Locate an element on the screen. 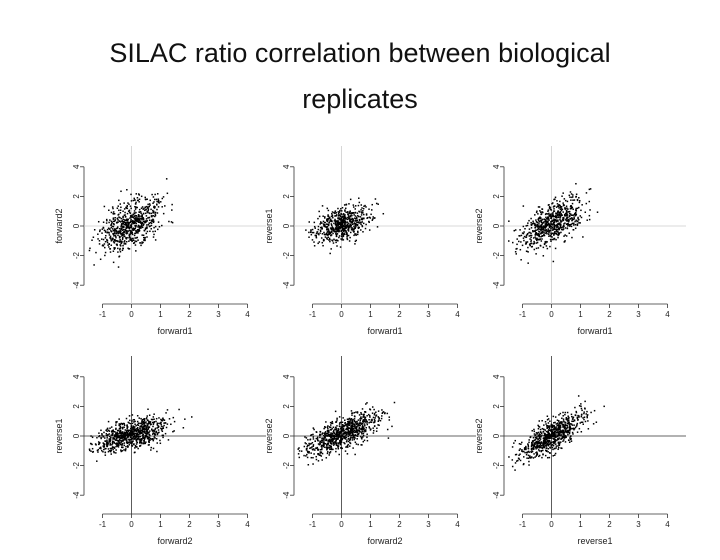 Image resolution: width=720 pixels, height=560 pixels. x-tick-label: 4 is located at coordinates (457, 314).